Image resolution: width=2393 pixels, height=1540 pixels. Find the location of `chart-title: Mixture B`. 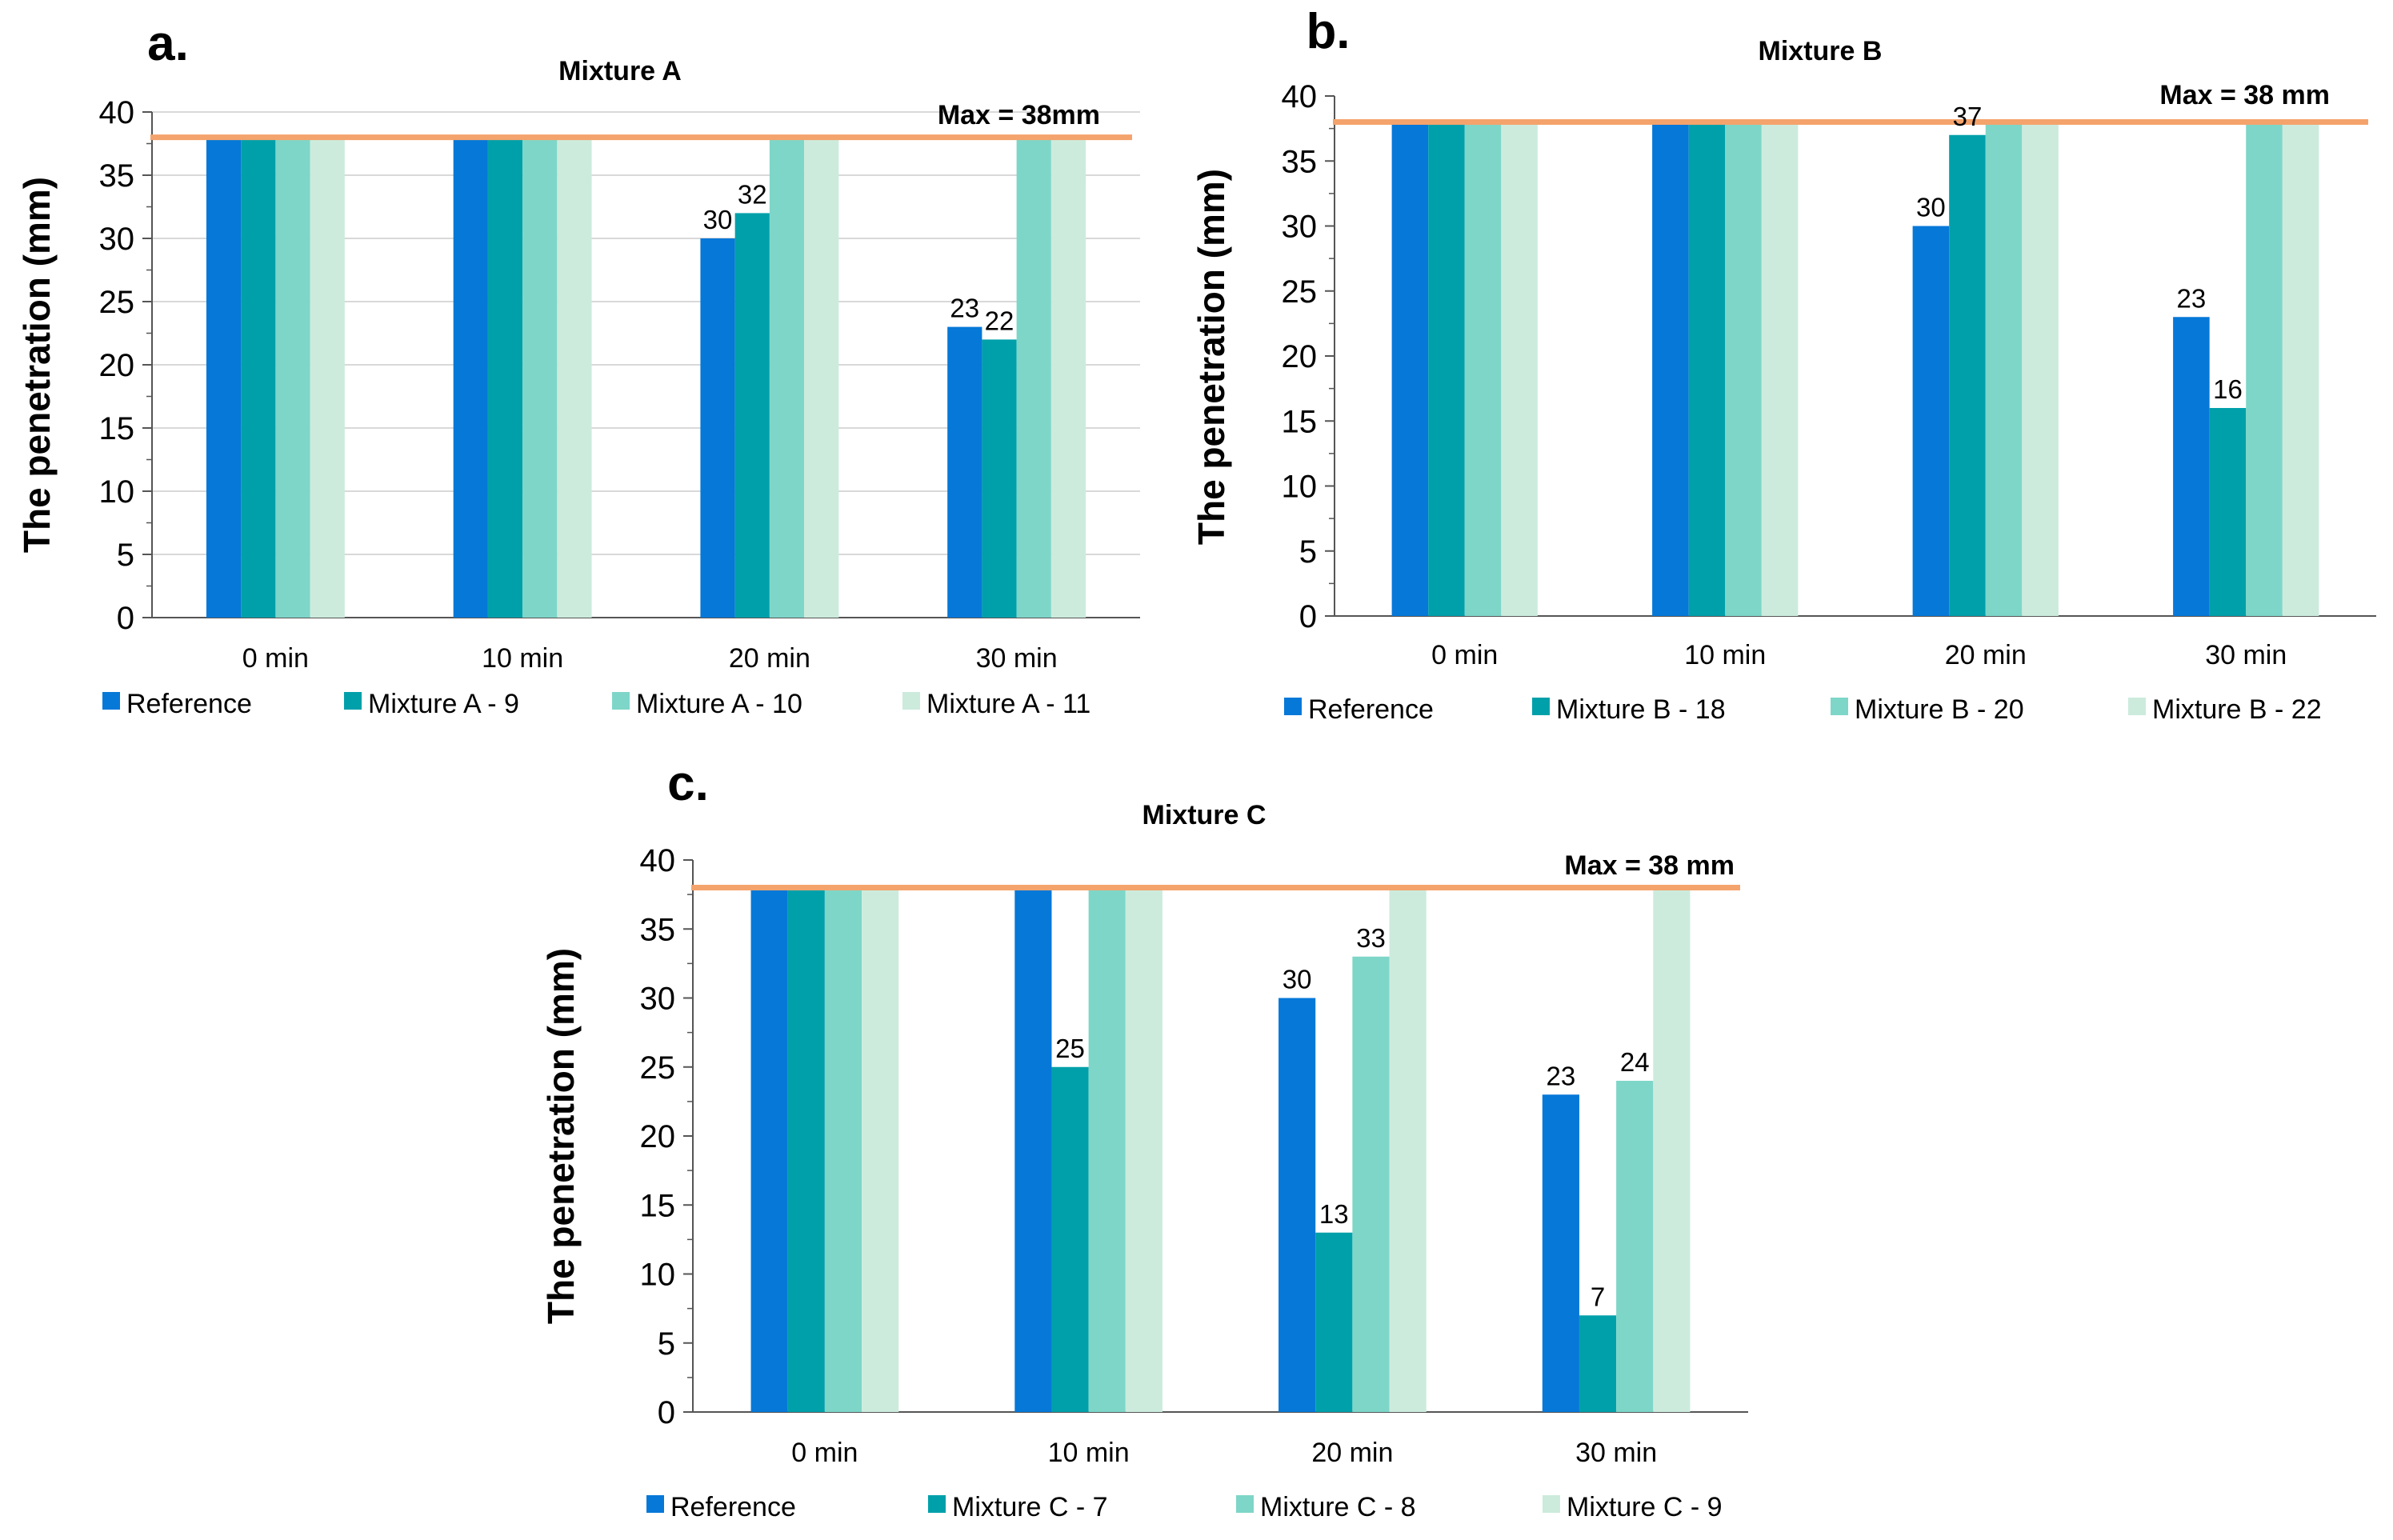

chart-title: Mixture B is located at coordinates (1821, 51).